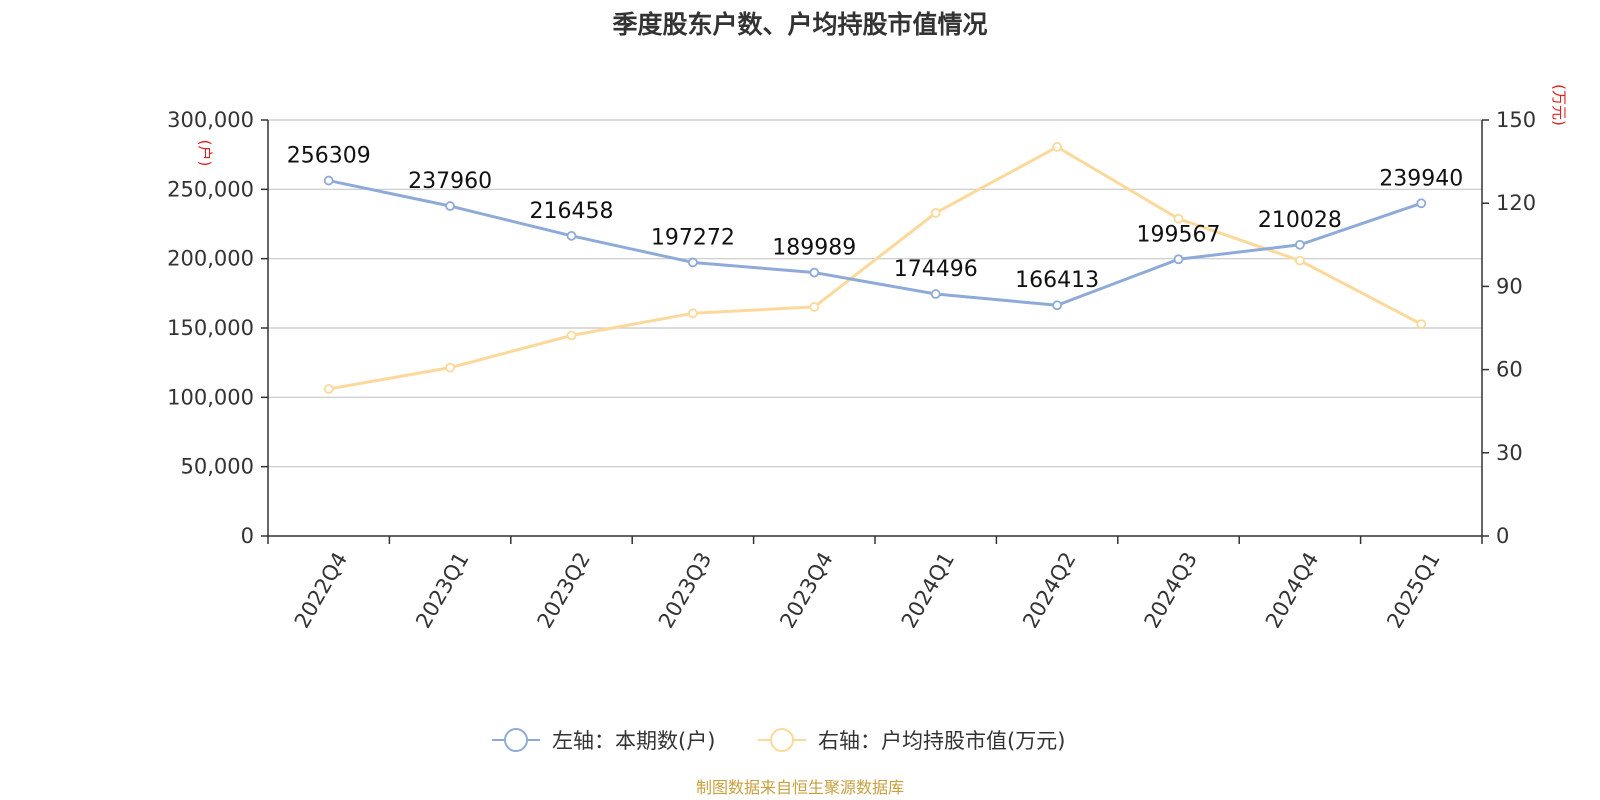  I want to click on series-0-data-label: 256309, so click(329, 156).